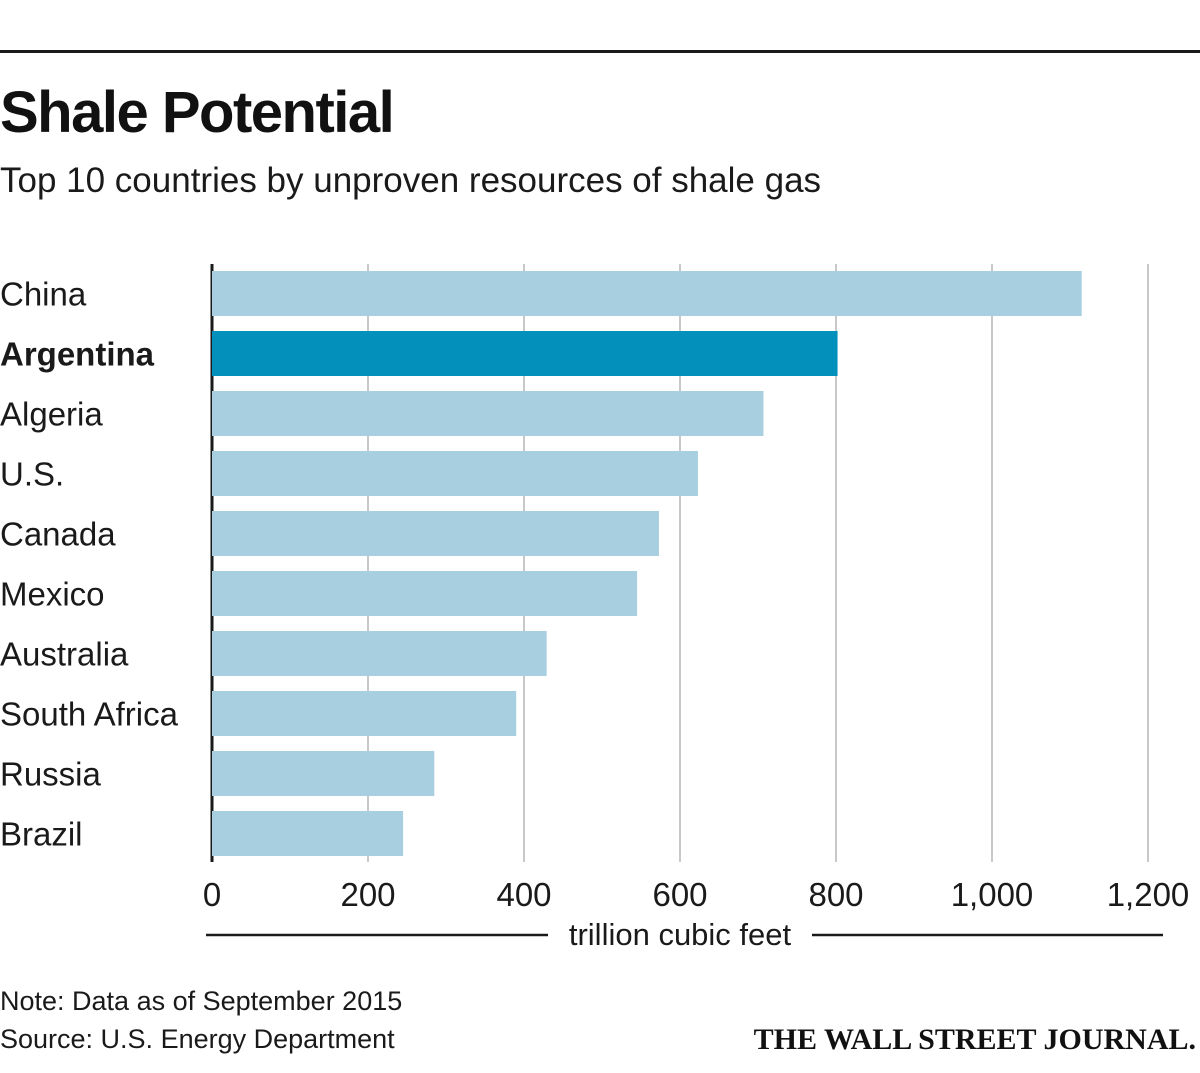 This screenshot has width=1200, height=1073. Describe the element at coordinates (58, 534) in the screenshot. I see `category-label-canada: Canada` at that location.